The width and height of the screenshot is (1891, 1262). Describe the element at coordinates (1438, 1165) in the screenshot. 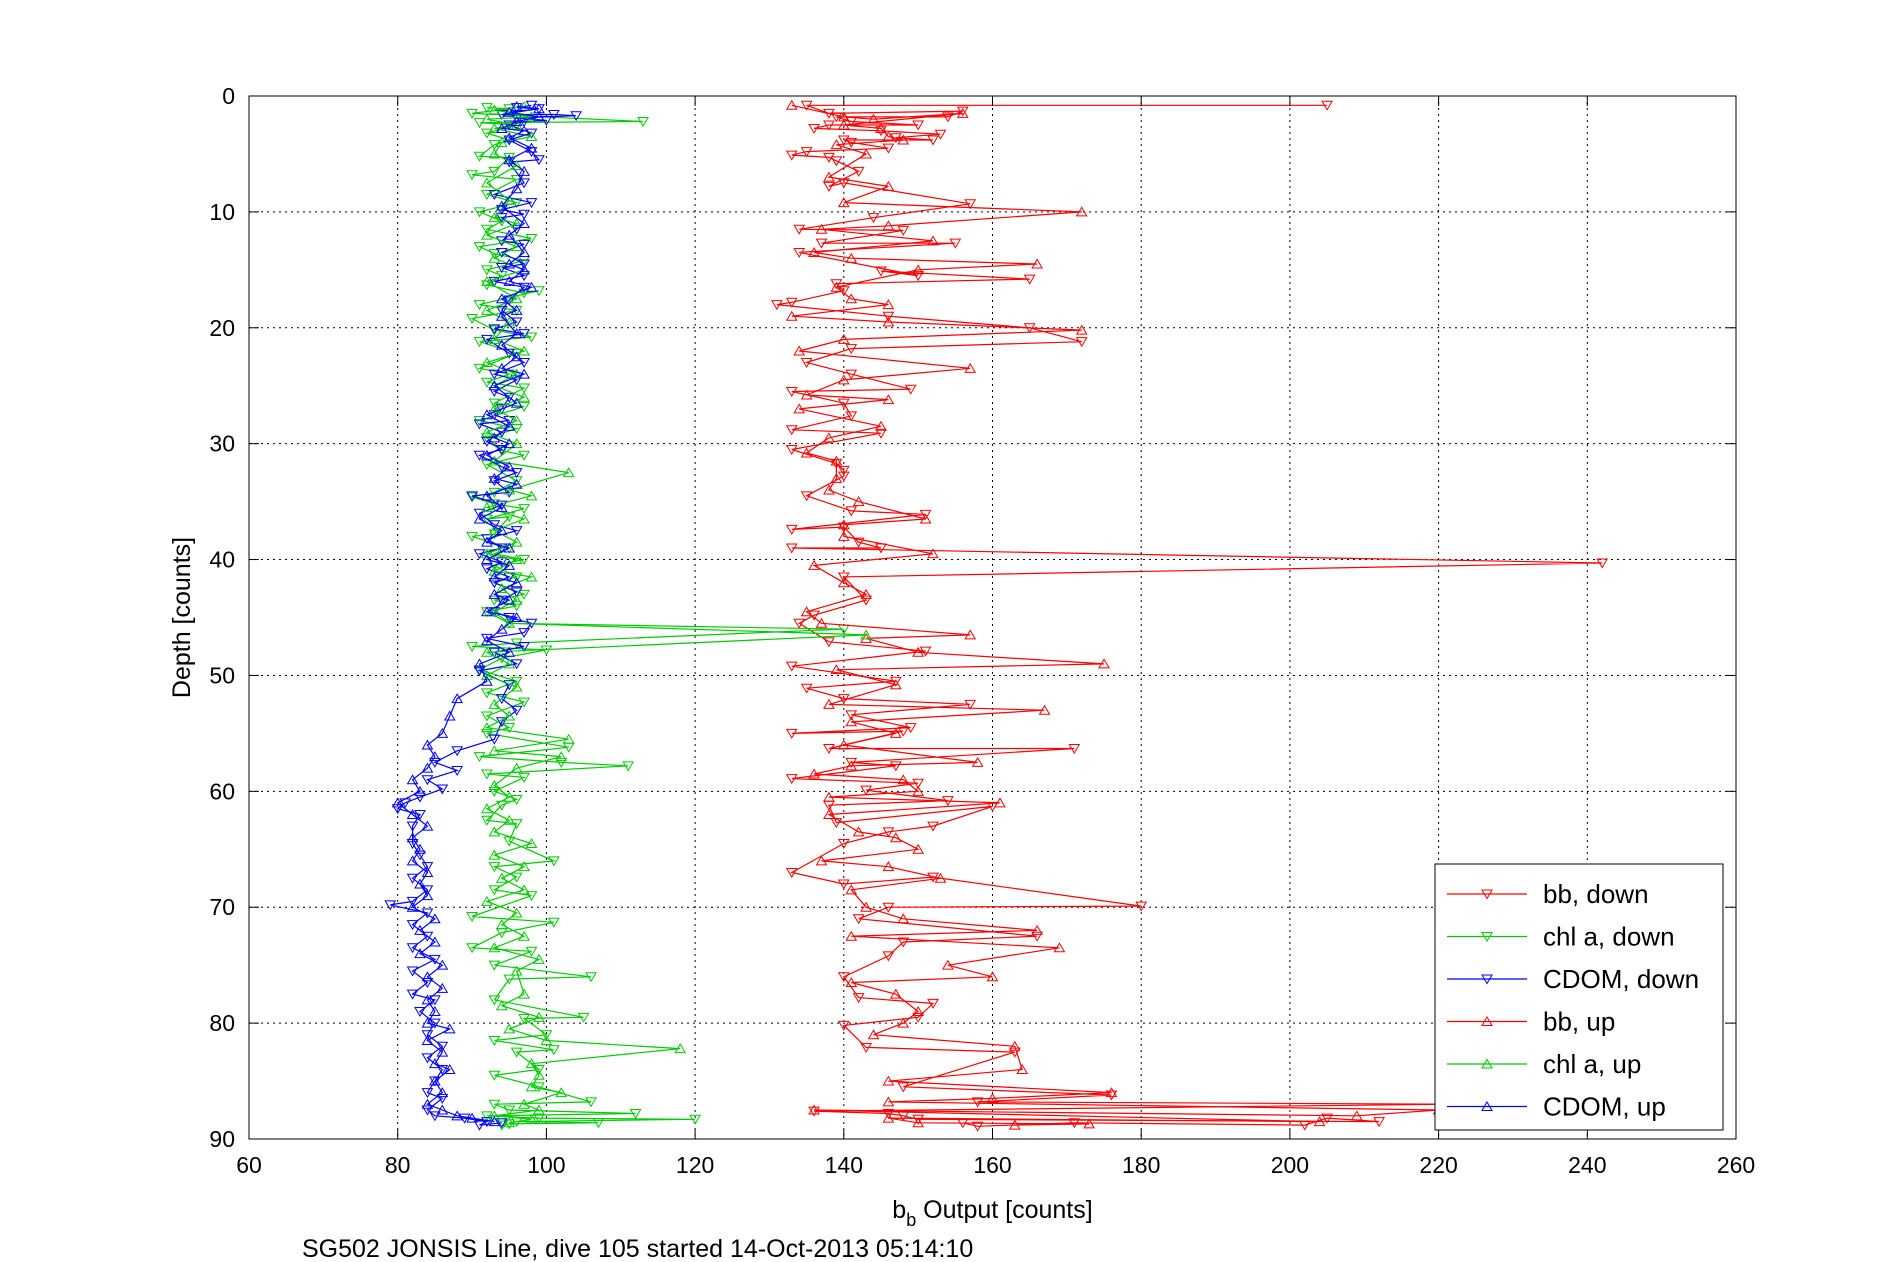

I see `x-tick-label: 220` at that location.